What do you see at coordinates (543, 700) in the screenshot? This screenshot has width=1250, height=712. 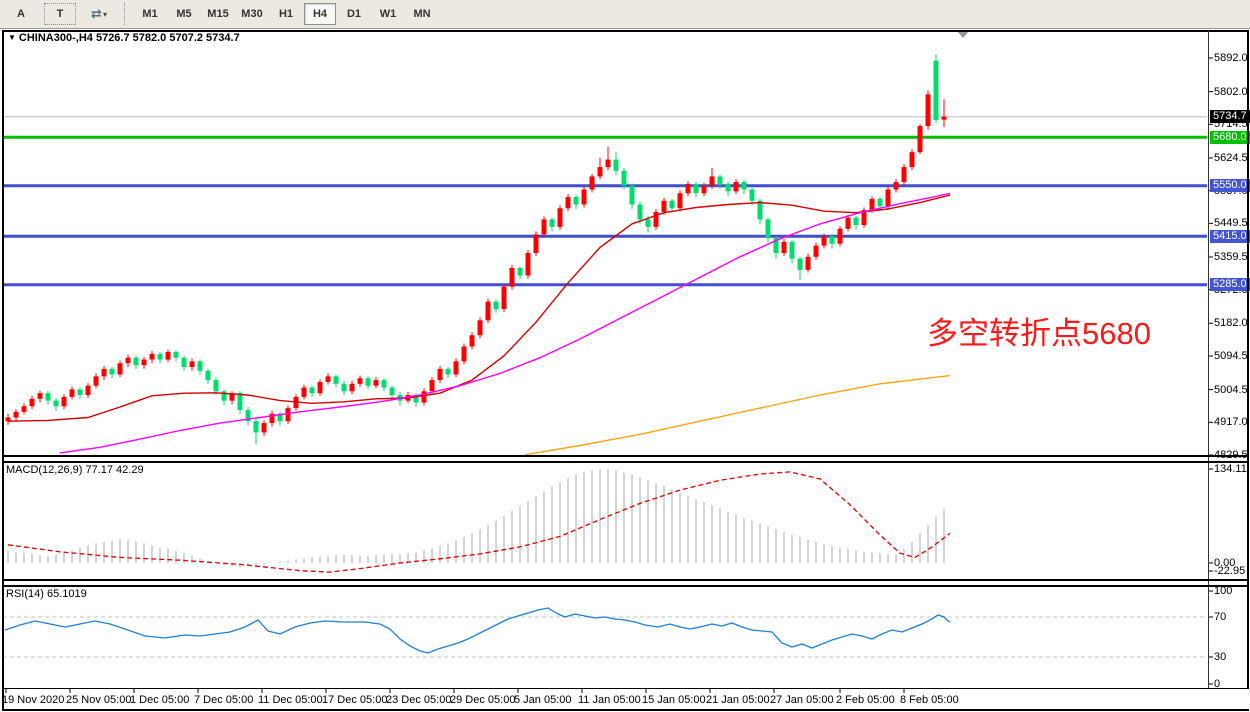 I see `date-tick-label: 5 Jan 05:00` at bounding box center [543, 700].